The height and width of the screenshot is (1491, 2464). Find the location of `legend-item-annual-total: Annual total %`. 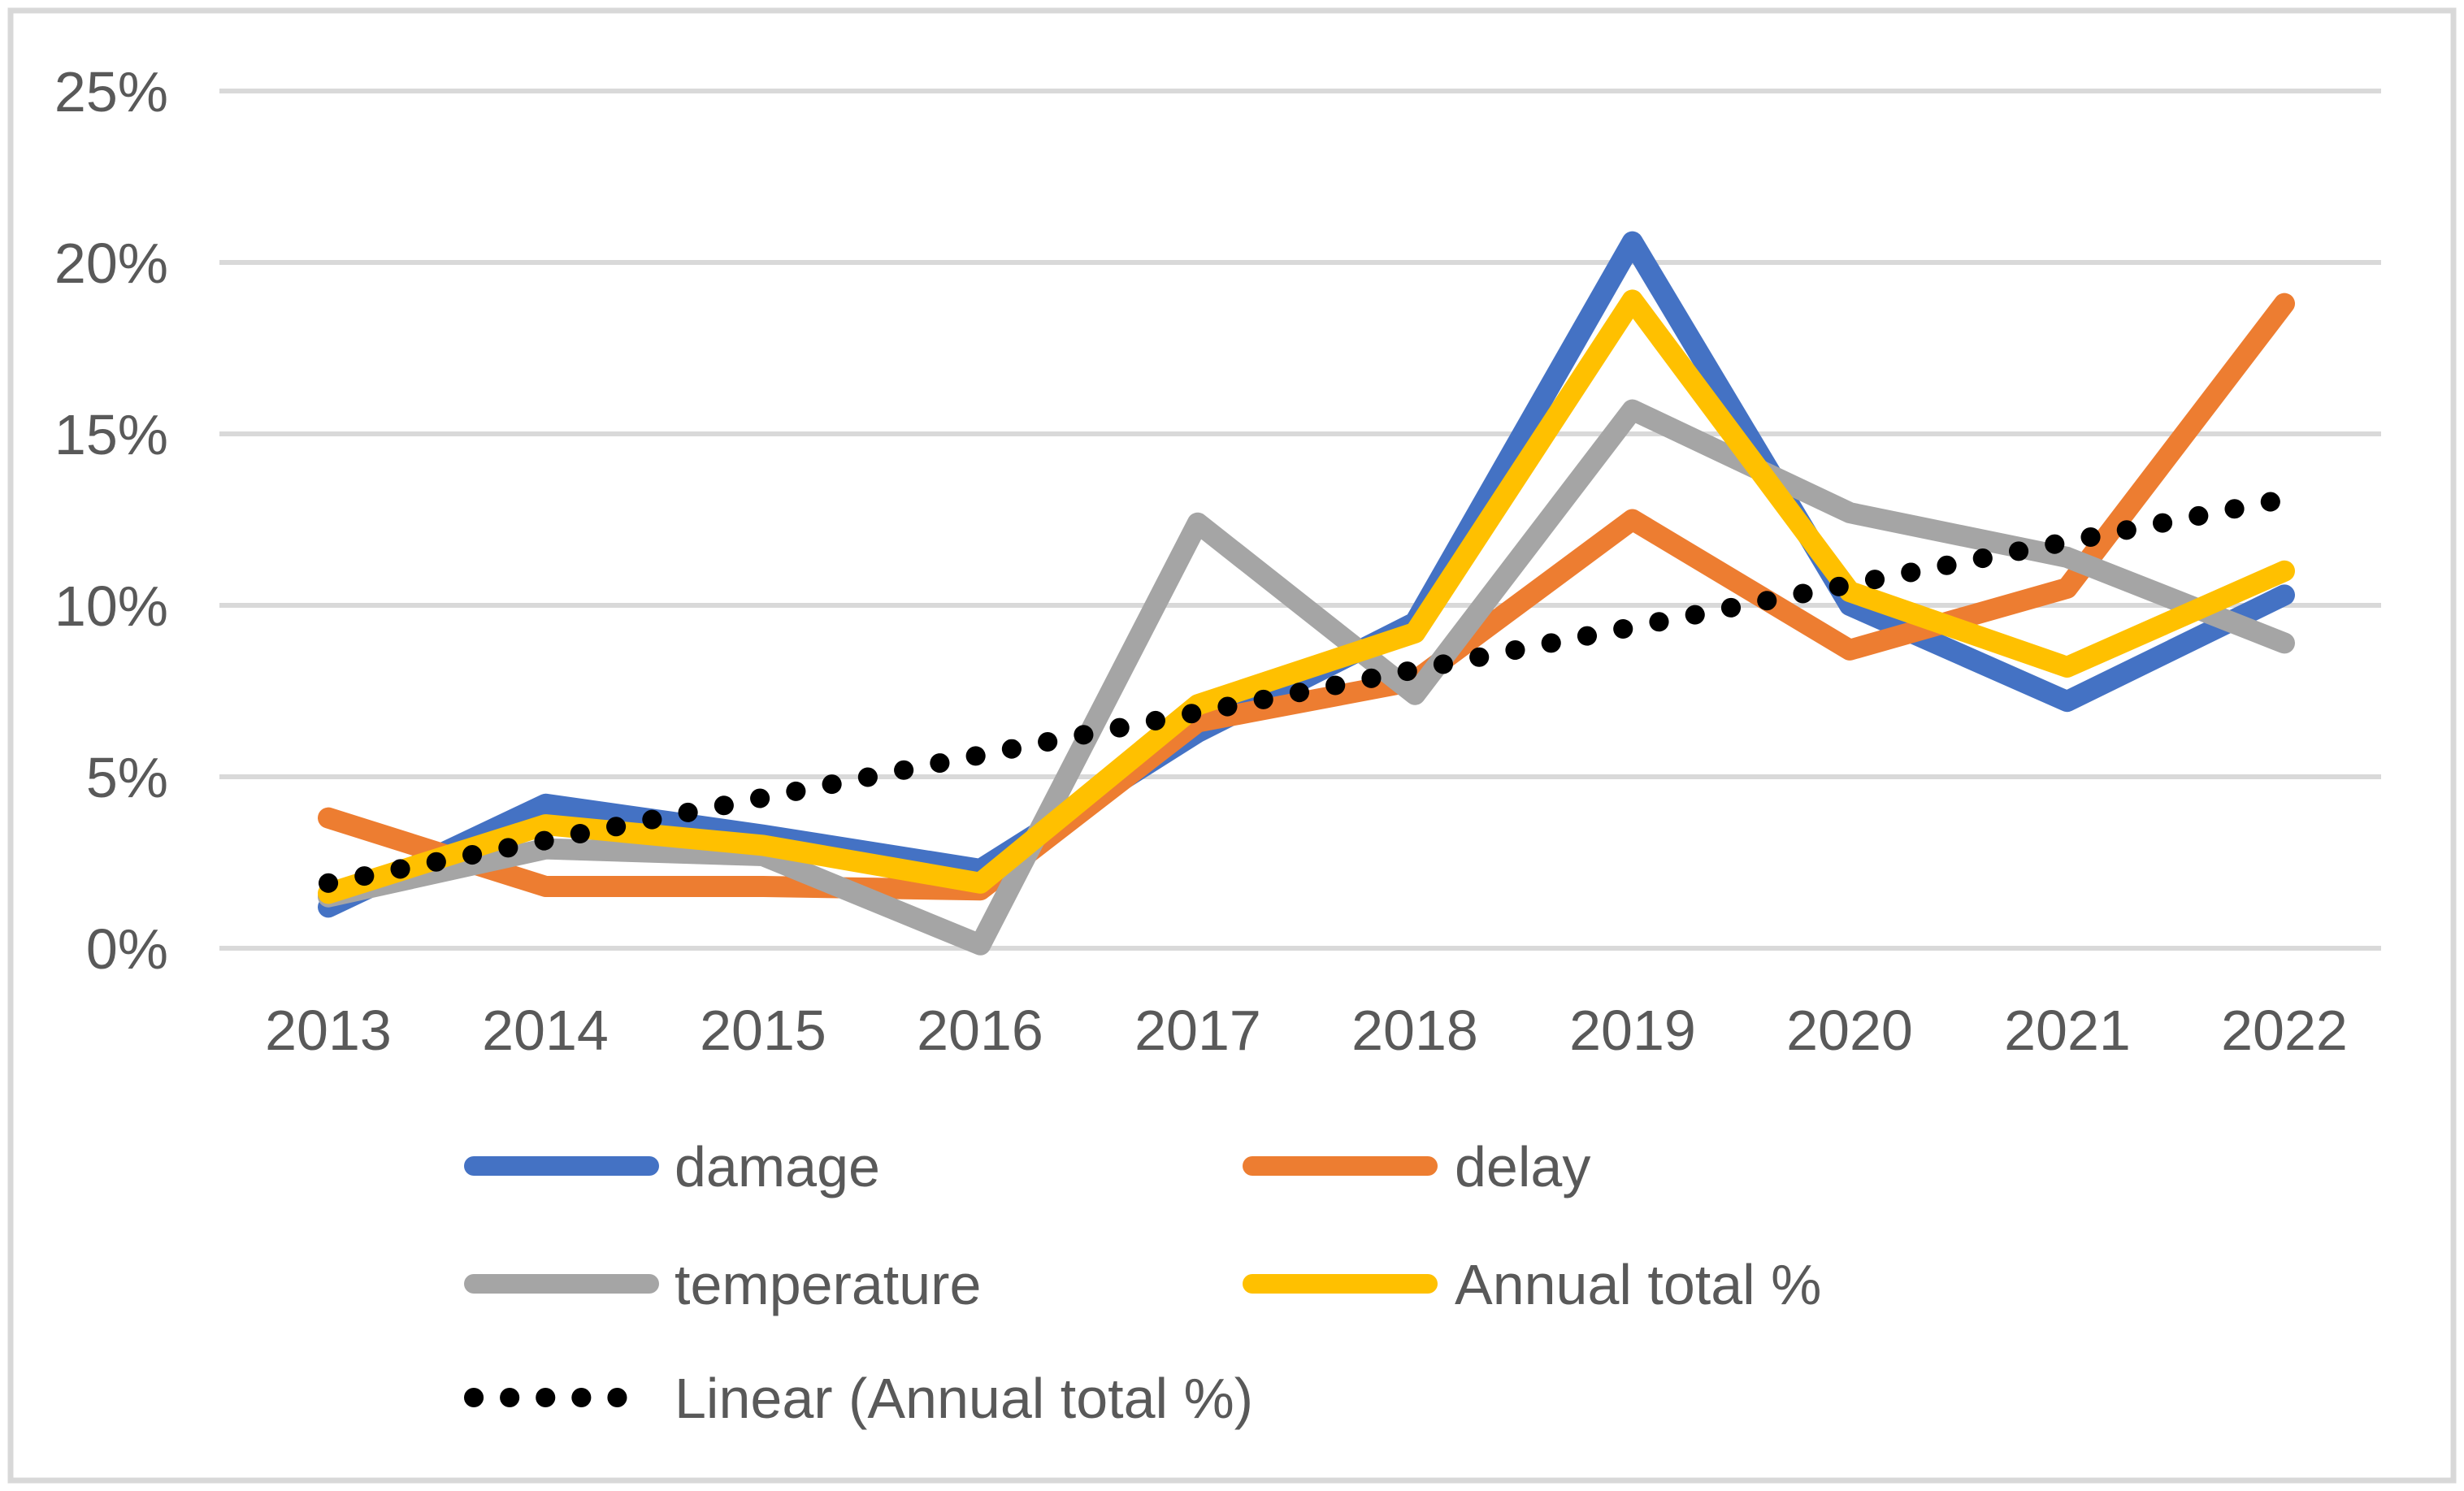

legend-item-annual-total: Annual total % is located at coordinates (1532, 1284).